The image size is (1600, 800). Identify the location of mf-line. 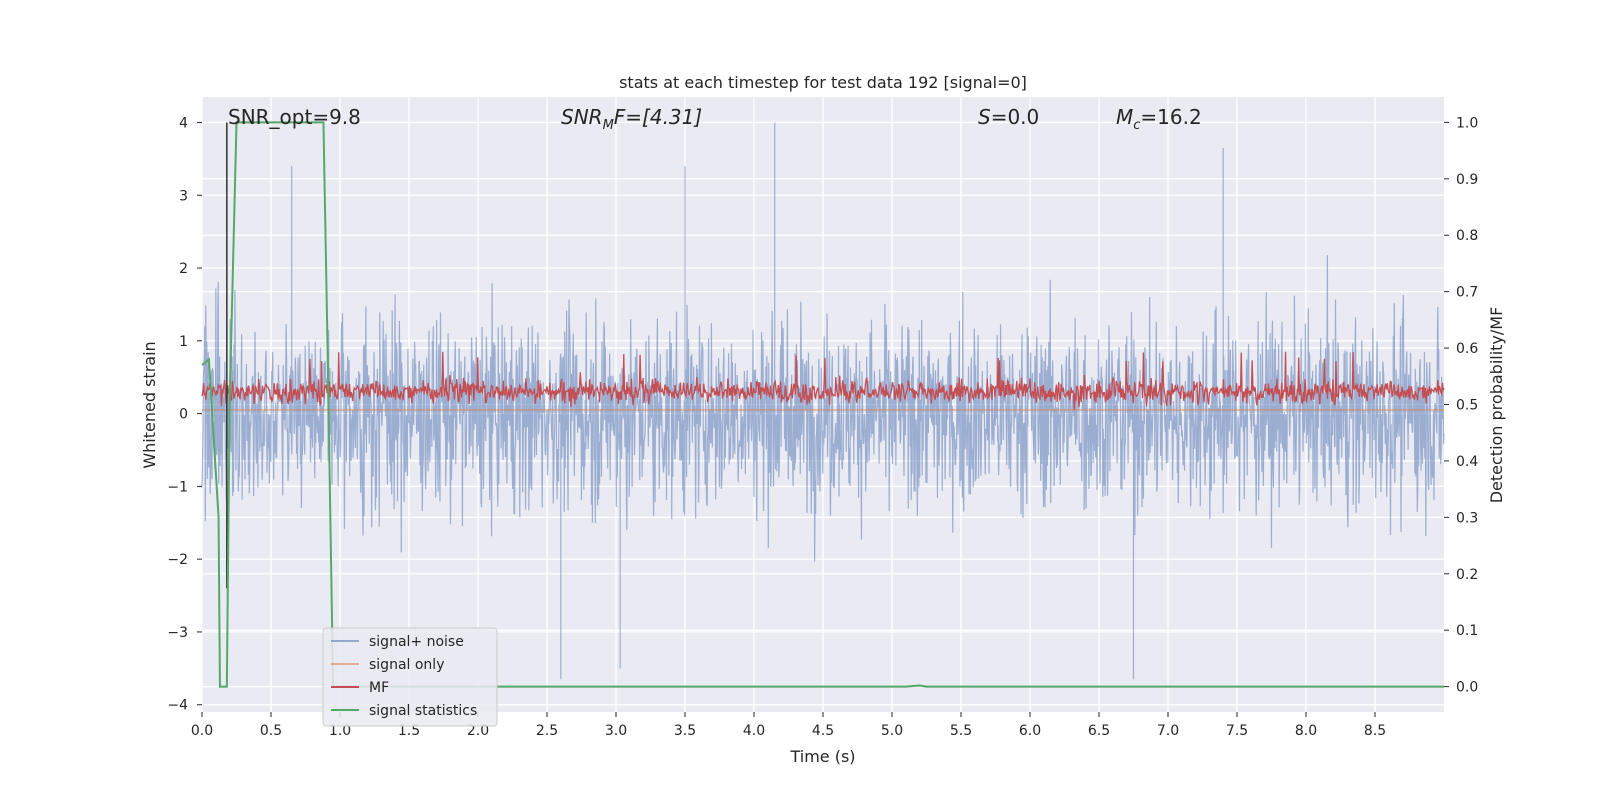
(823, 380).